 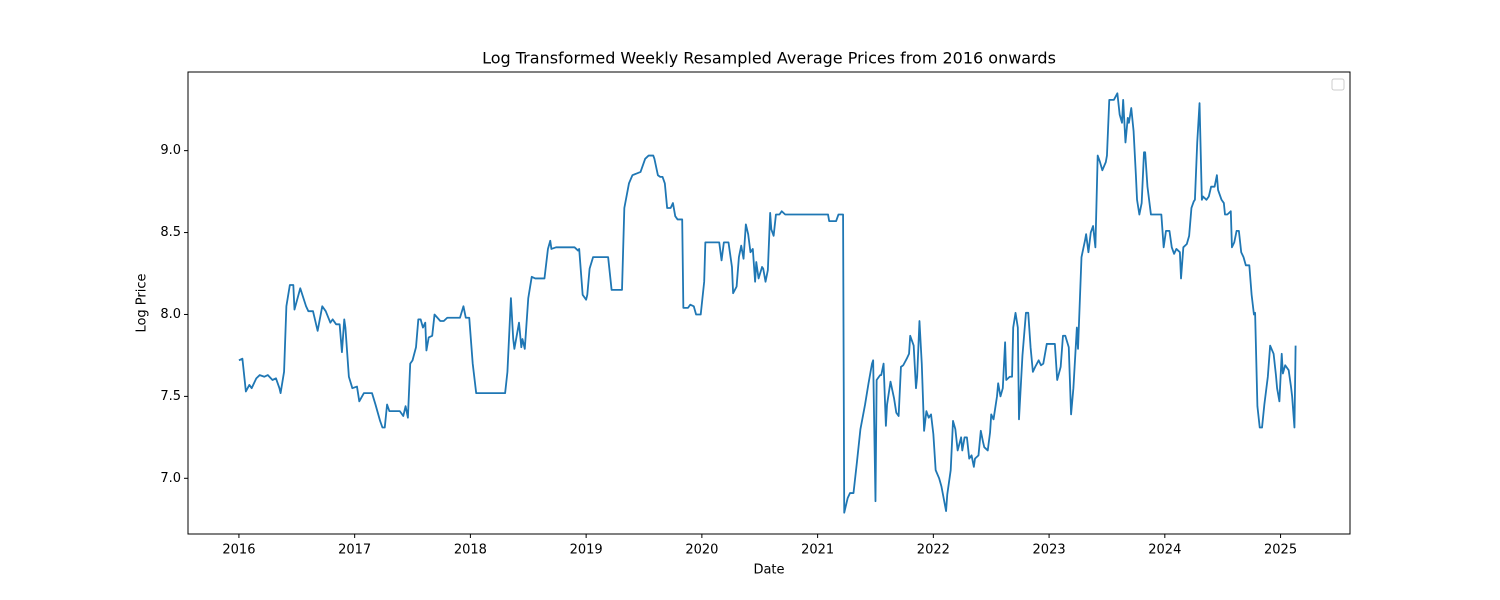 I want to click on x-tick-label: 2016, so click(x=238, y=550).